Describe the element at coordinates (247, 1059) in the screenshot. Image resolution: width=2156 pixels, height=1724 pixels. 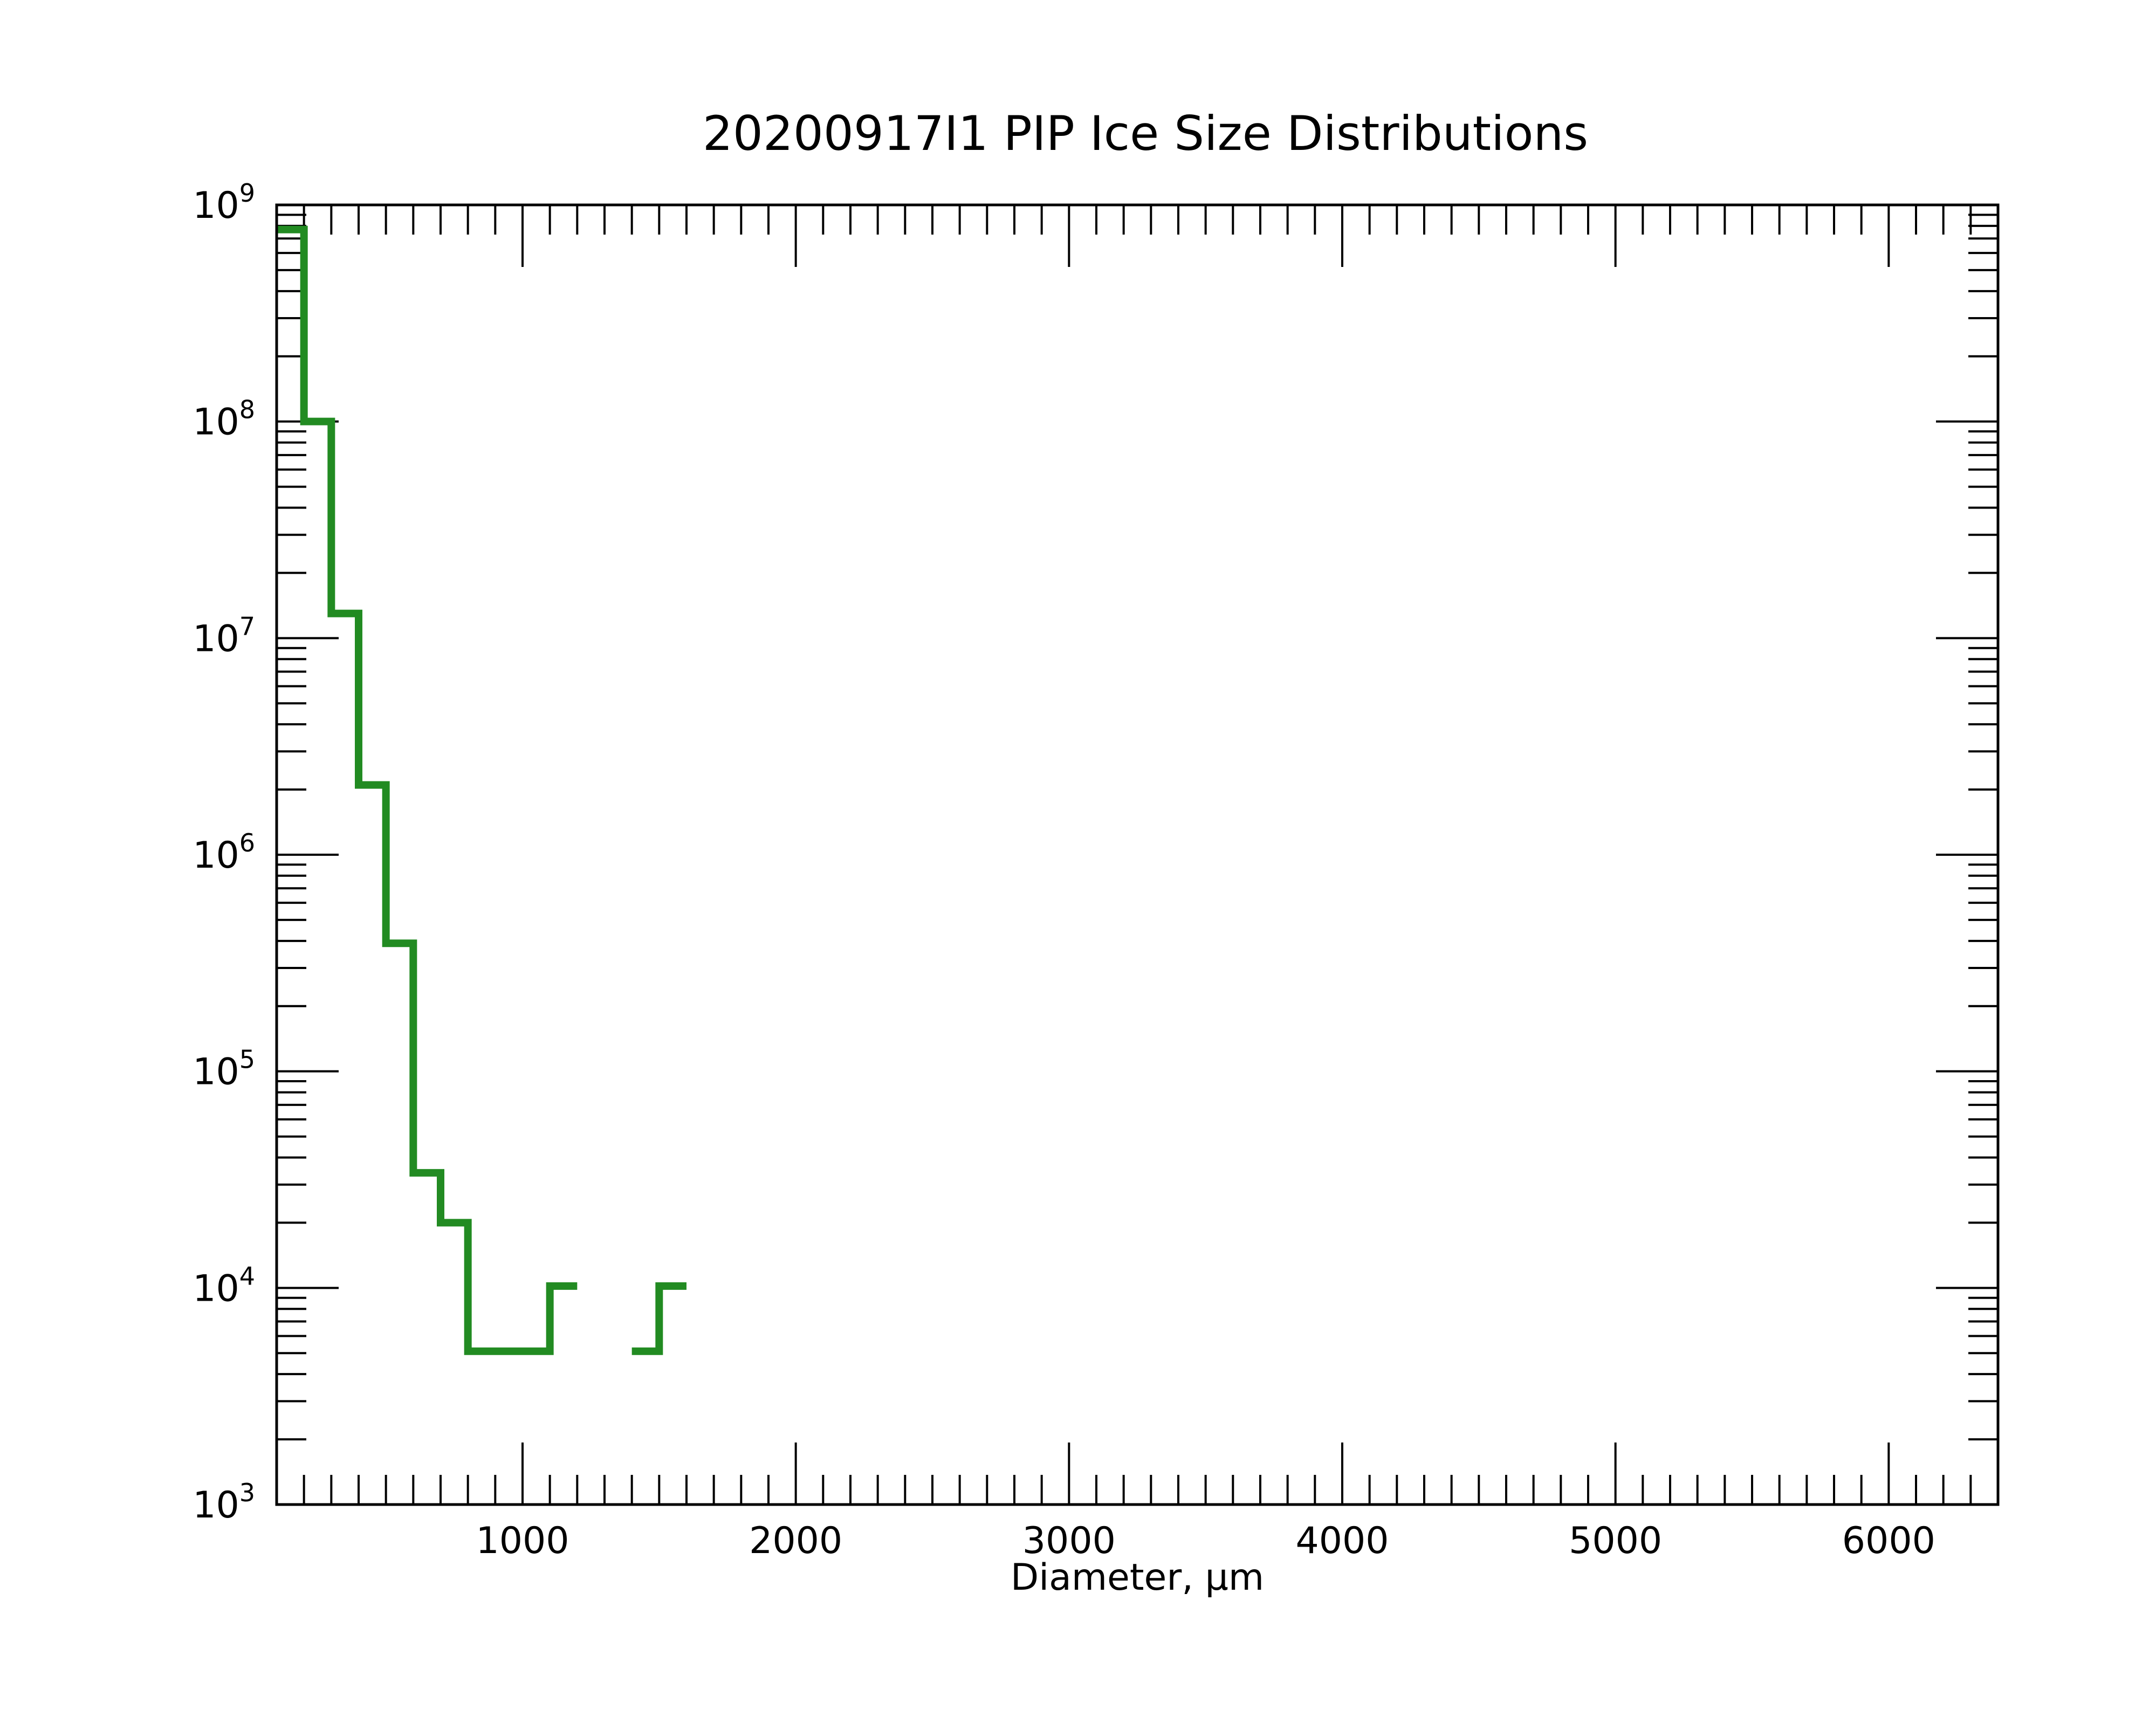
I see `y-tick-exponent: 5` at that location.